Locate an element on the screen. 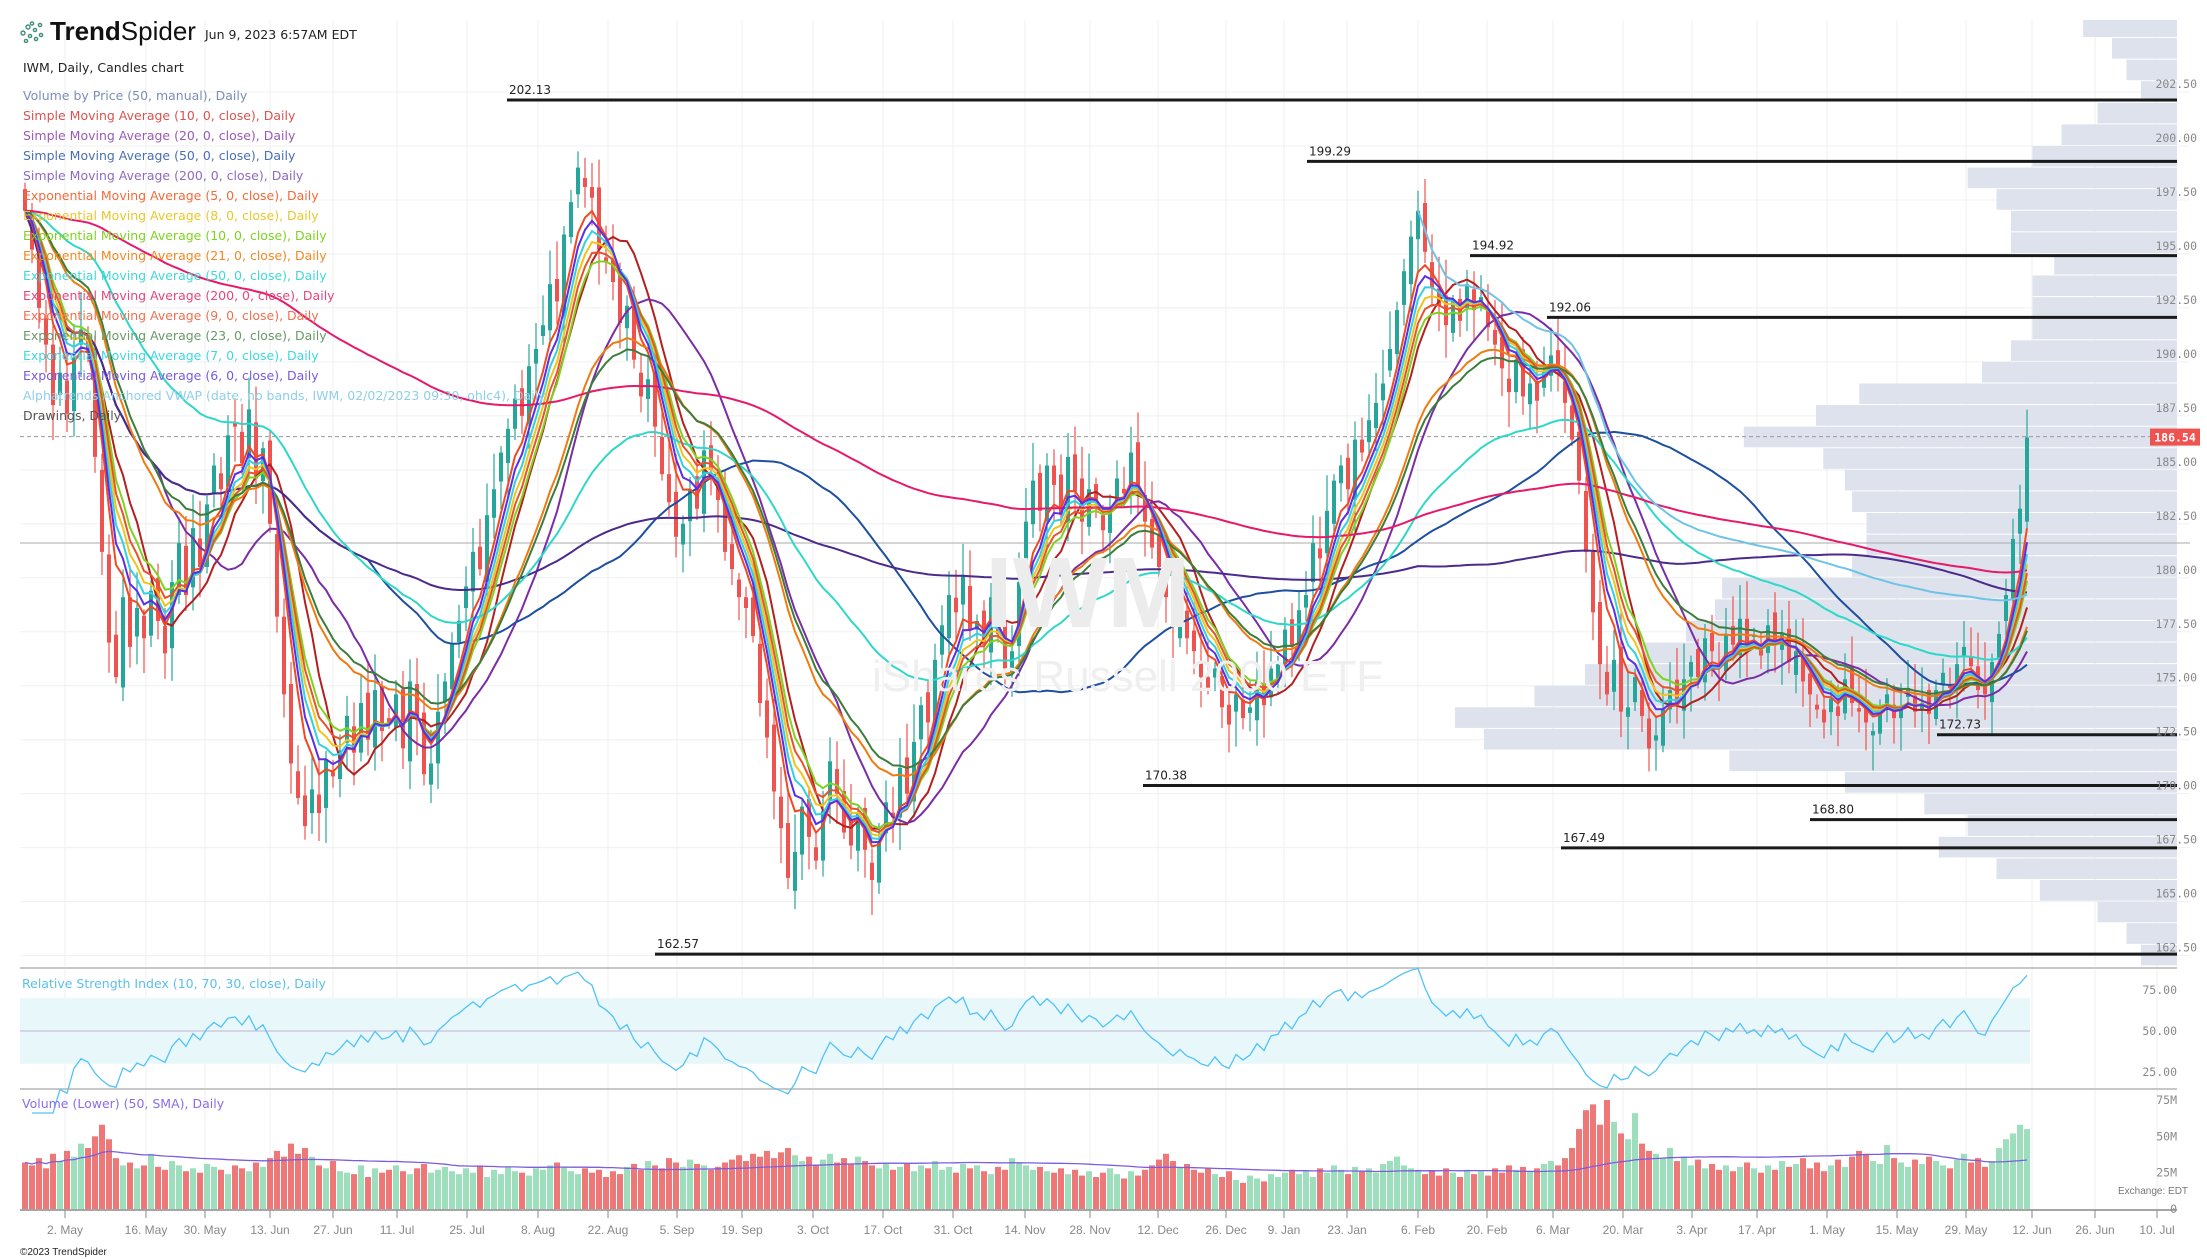 This screenshot has height=1259, width=2207. legend-item: Drawings, Daily is located at coordinates (72, 415).